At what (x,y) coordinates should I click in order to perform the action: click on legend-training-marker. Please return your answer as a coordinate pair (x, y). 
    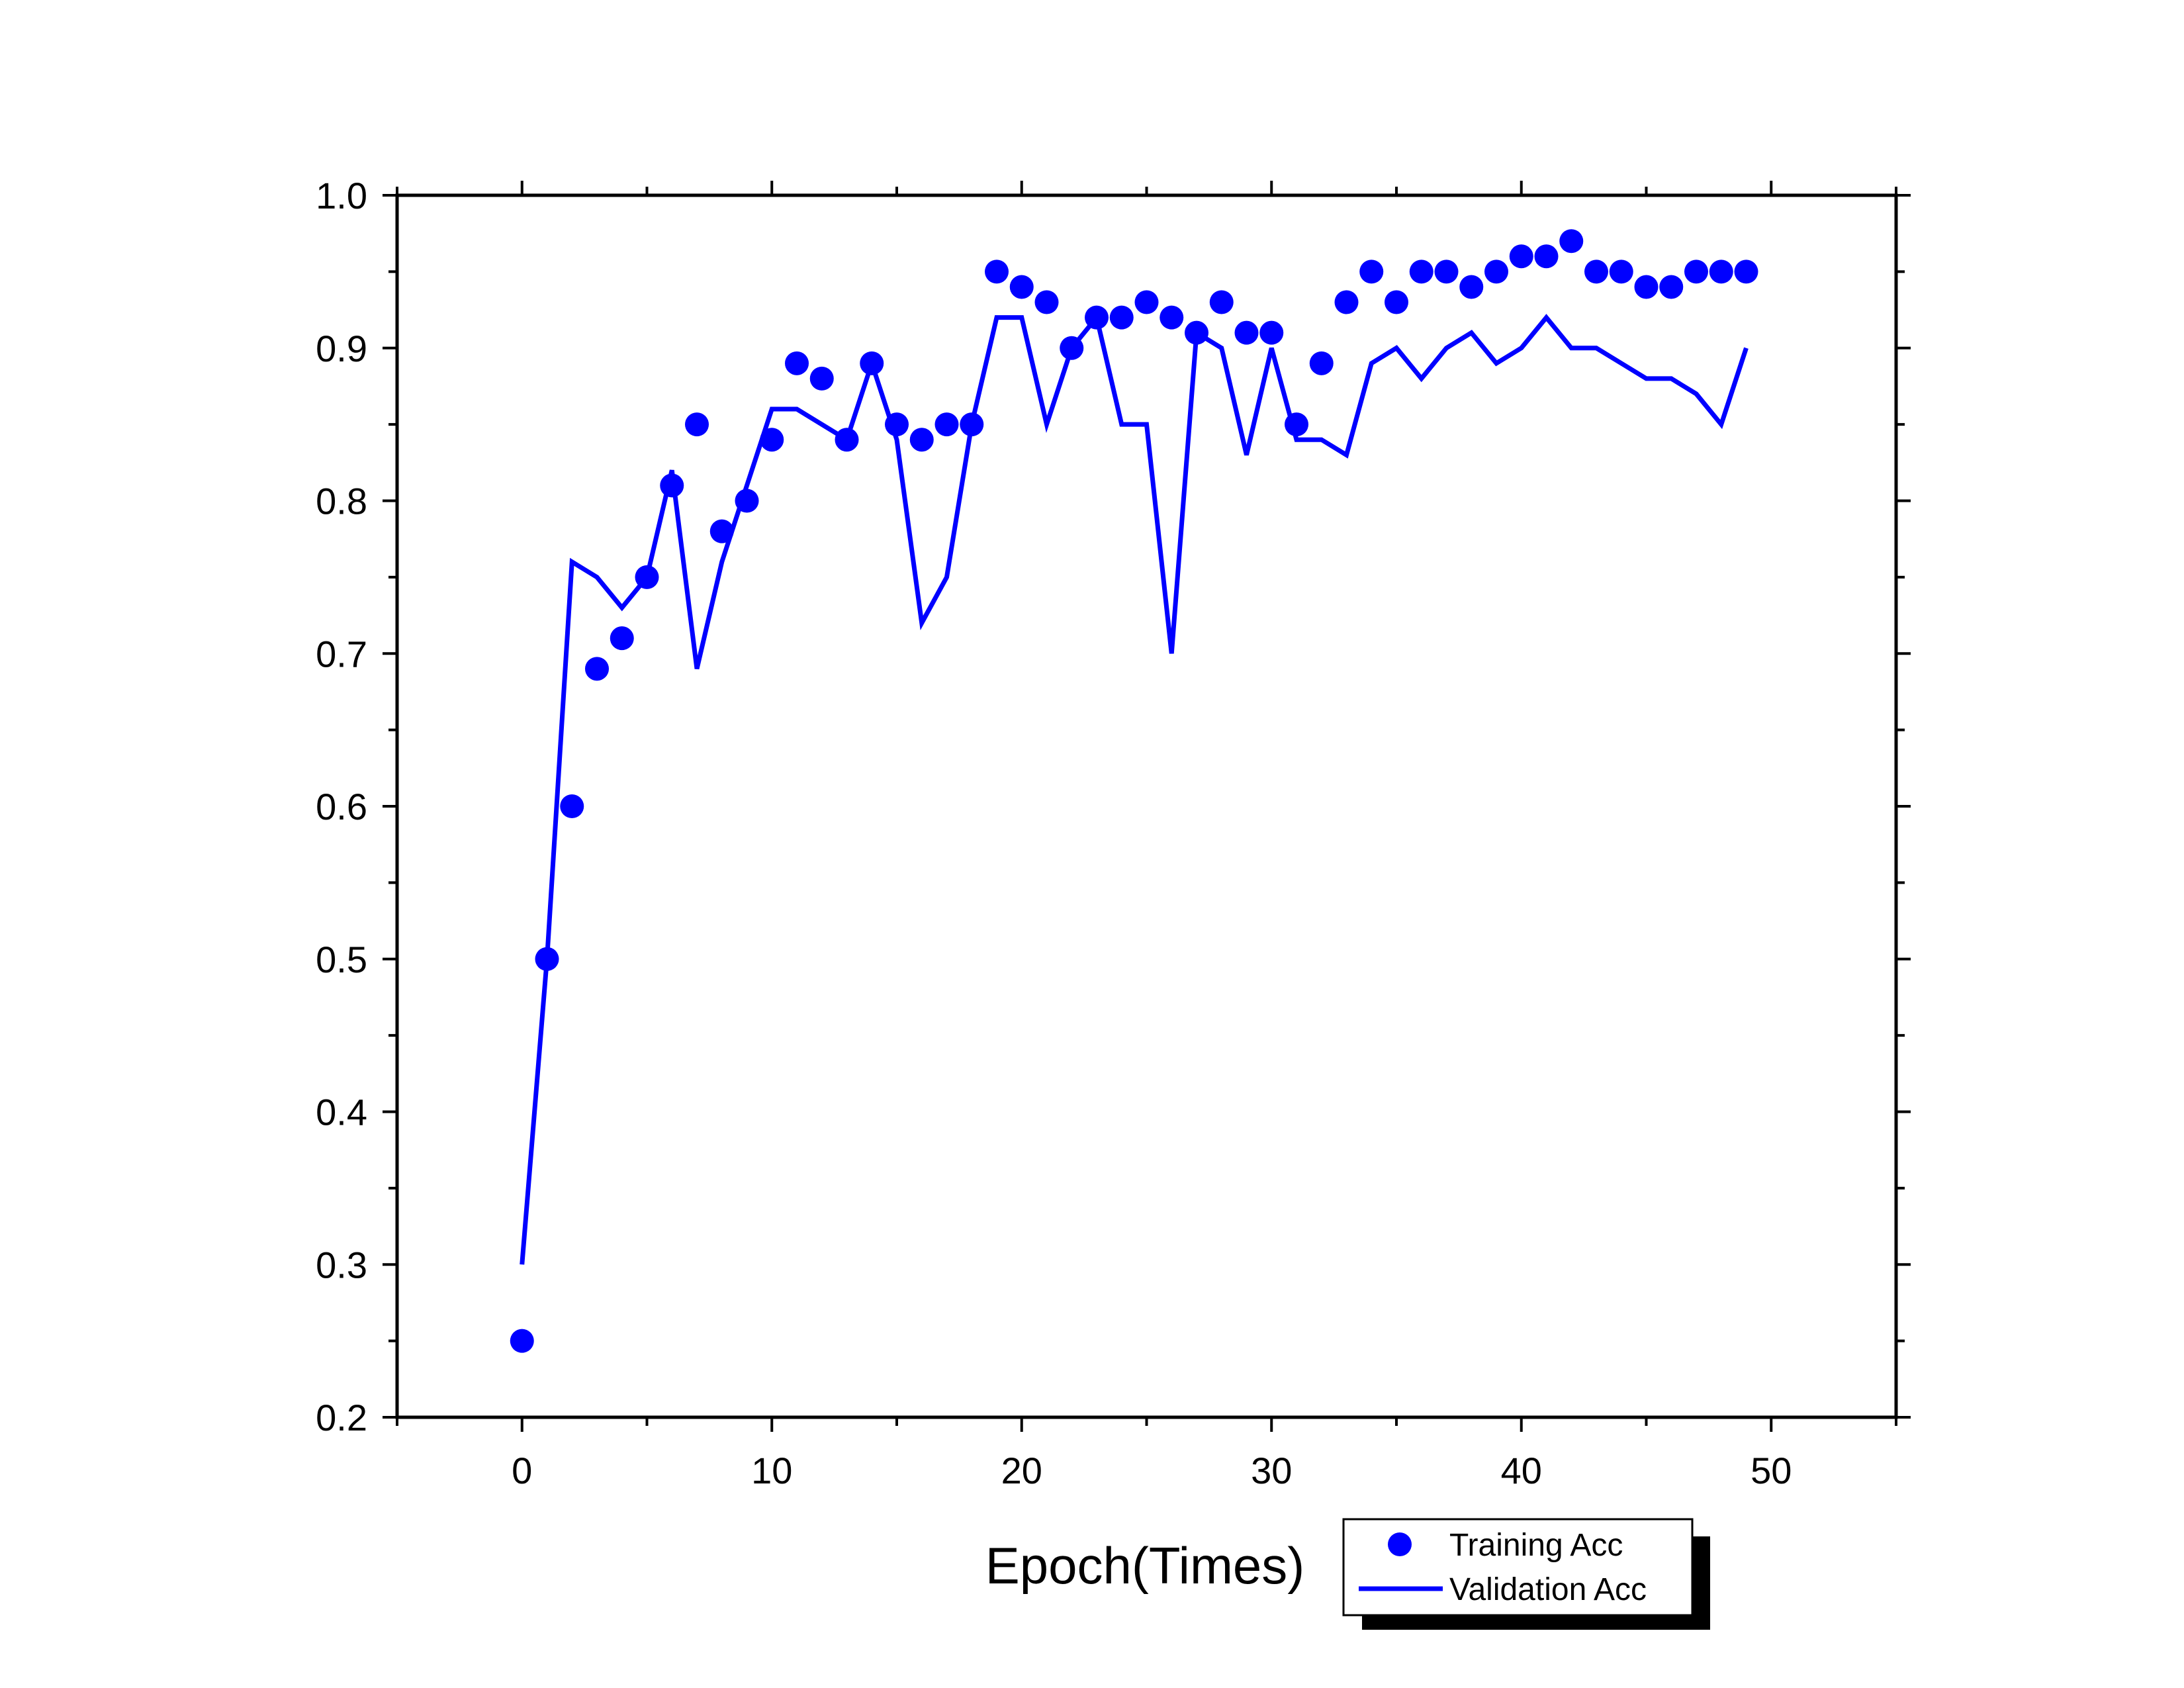
    Looking at the image, I should click on (1400, 1544).